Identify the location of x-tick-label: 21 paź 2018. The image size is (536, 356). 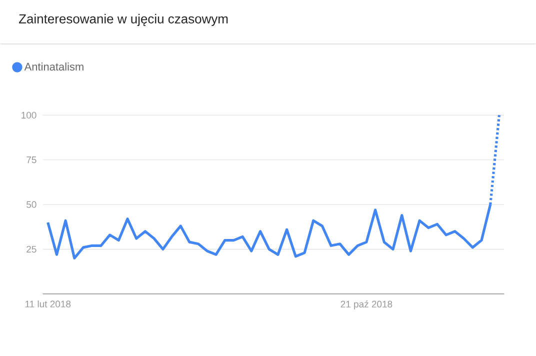
(366, 305).